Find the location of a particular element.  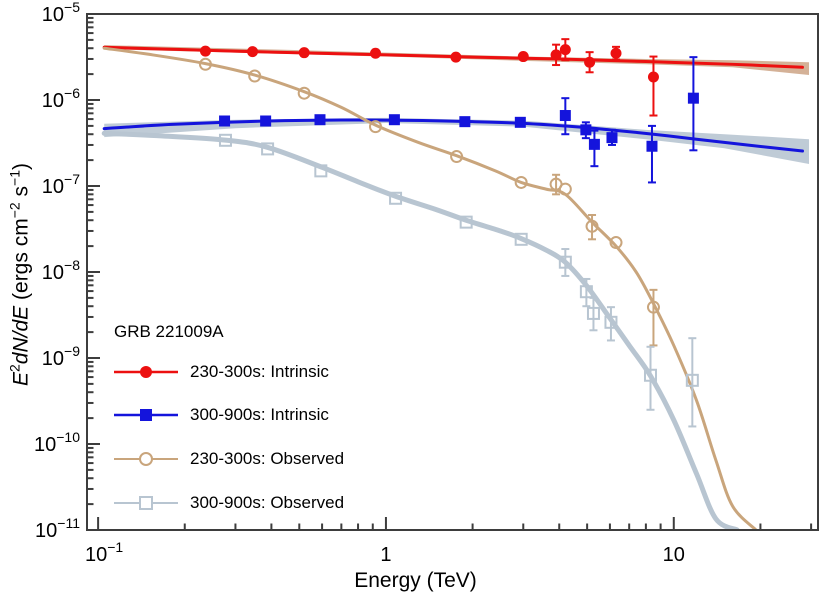

y-tick-label: 10⁻⁵ is located at coordinates (61, 13).